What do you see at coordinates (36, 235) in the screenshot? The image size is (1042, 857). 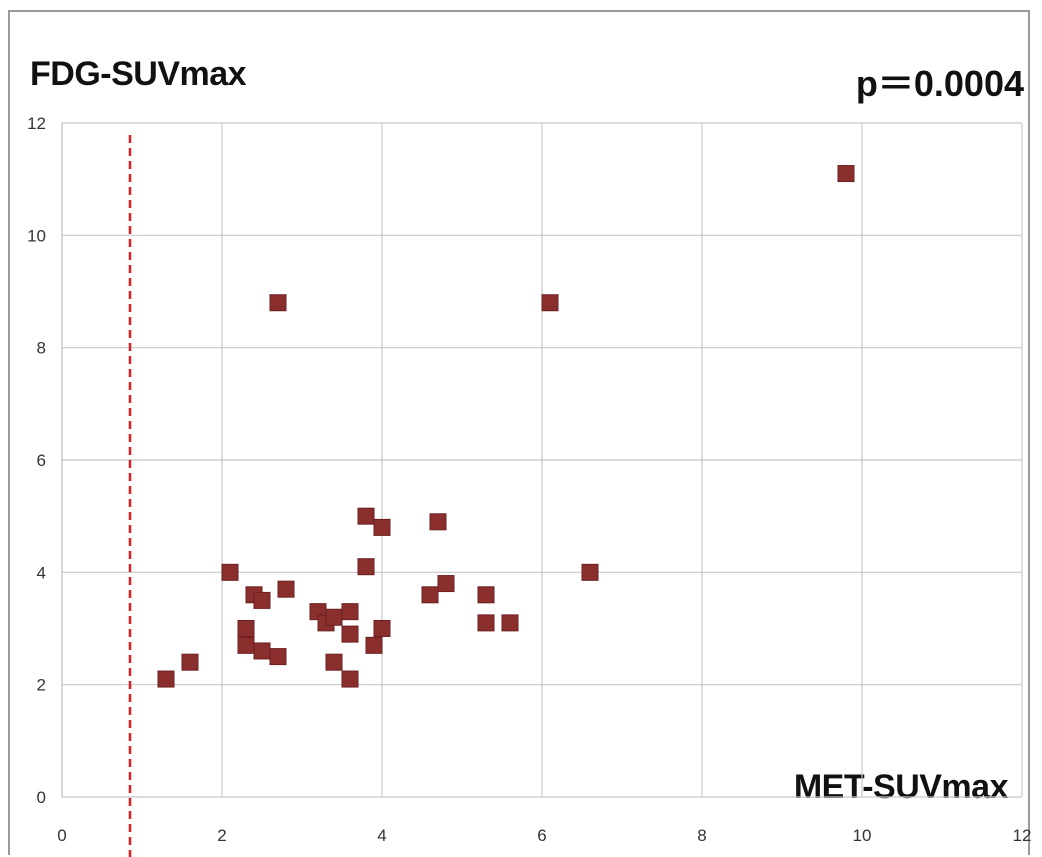 I see `y-tick-label: 10` at bounding box center [36, 235].